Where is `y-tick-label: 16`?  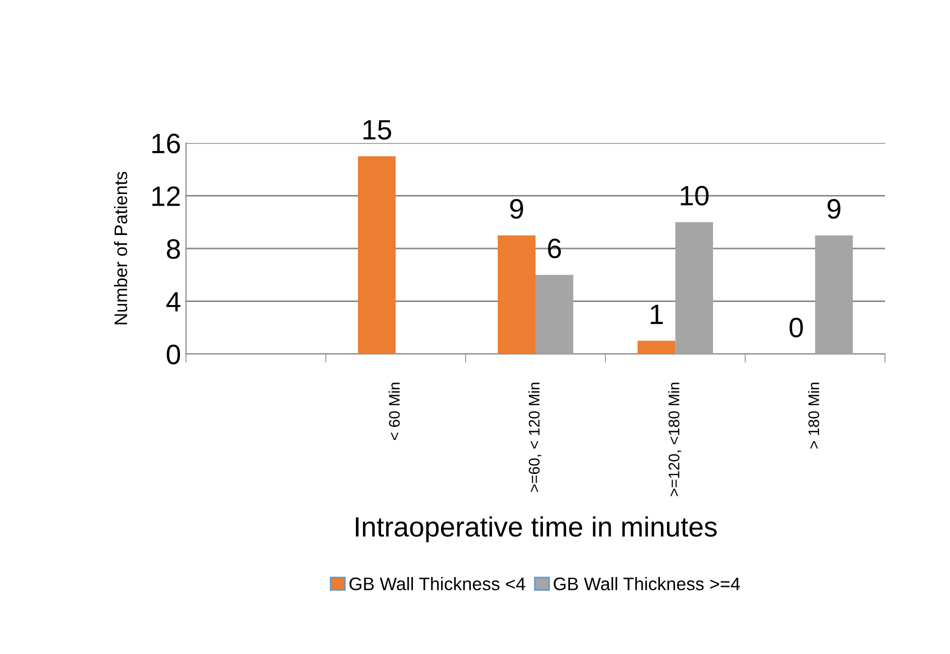 y-tick-label: 16 is located at coordinates (166, 144).